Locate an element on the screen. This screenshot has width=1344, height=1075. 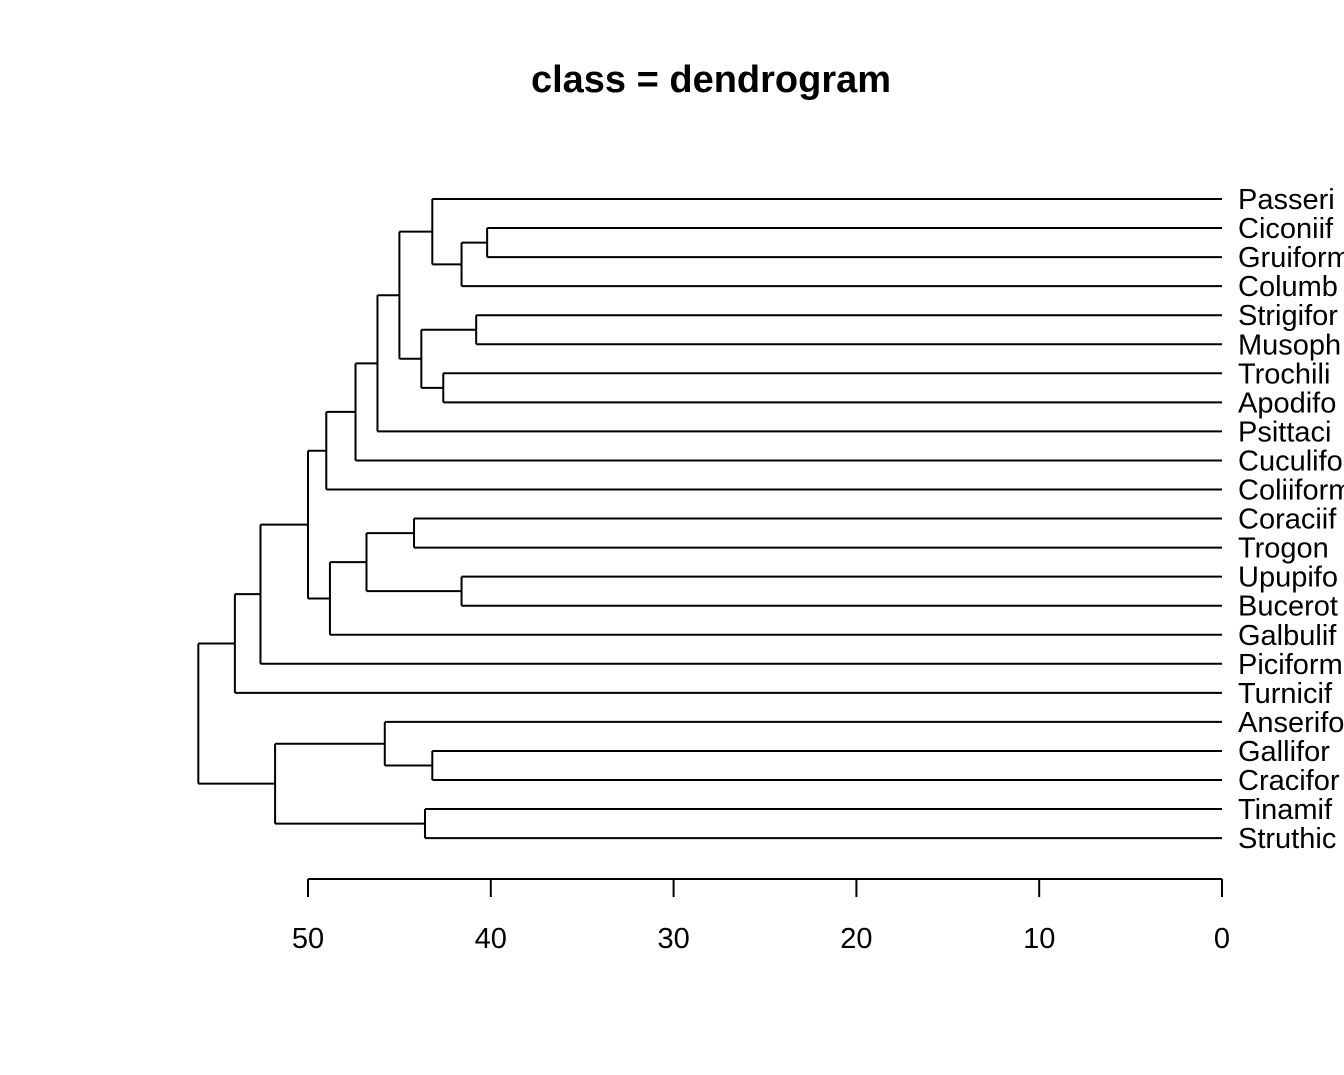
branch-n10 is located at coordinates (773, 450).